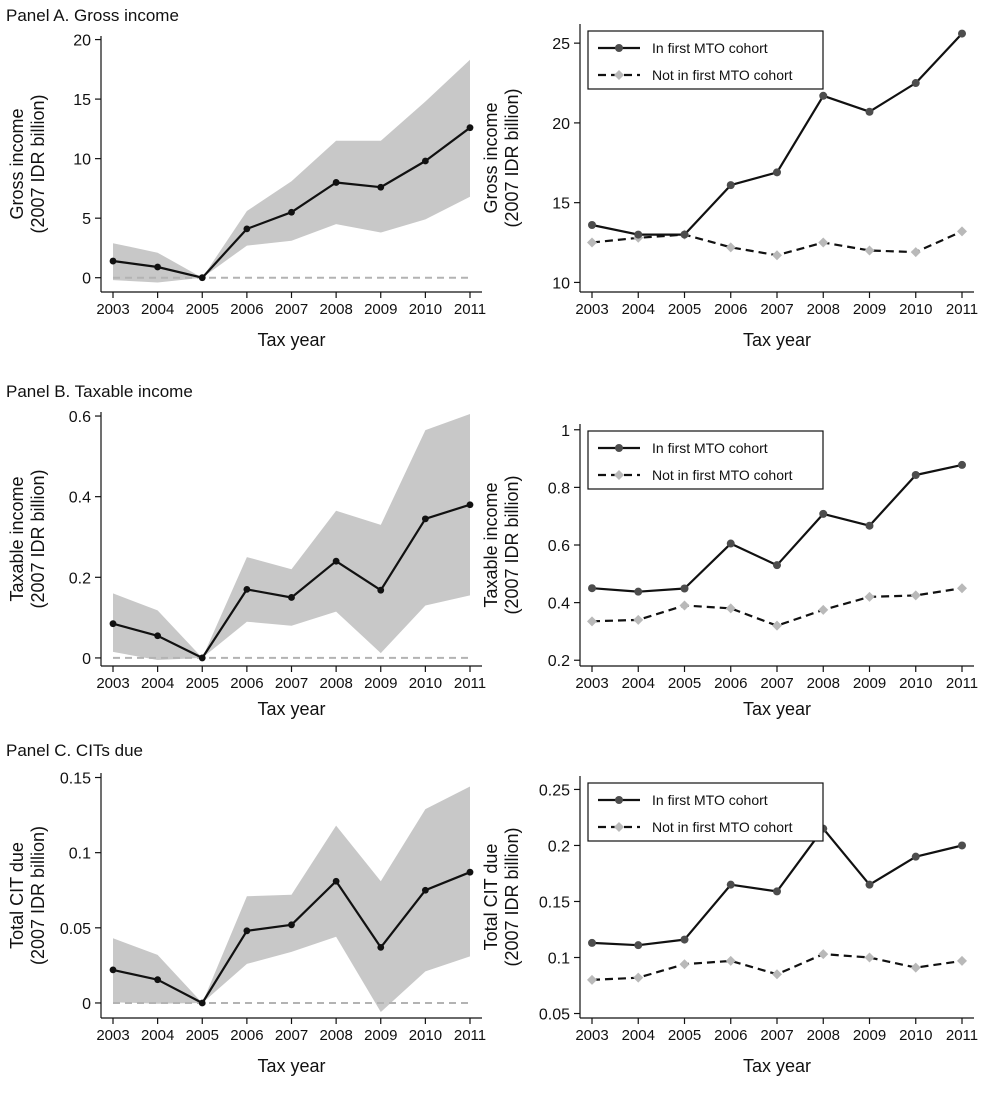 This screenshot has width=987, height=1095. What do you see at coordinates (491, 157) in the screenshot?
I see `y-axis-title-line: Gross income` at bounding box center [491, 157].